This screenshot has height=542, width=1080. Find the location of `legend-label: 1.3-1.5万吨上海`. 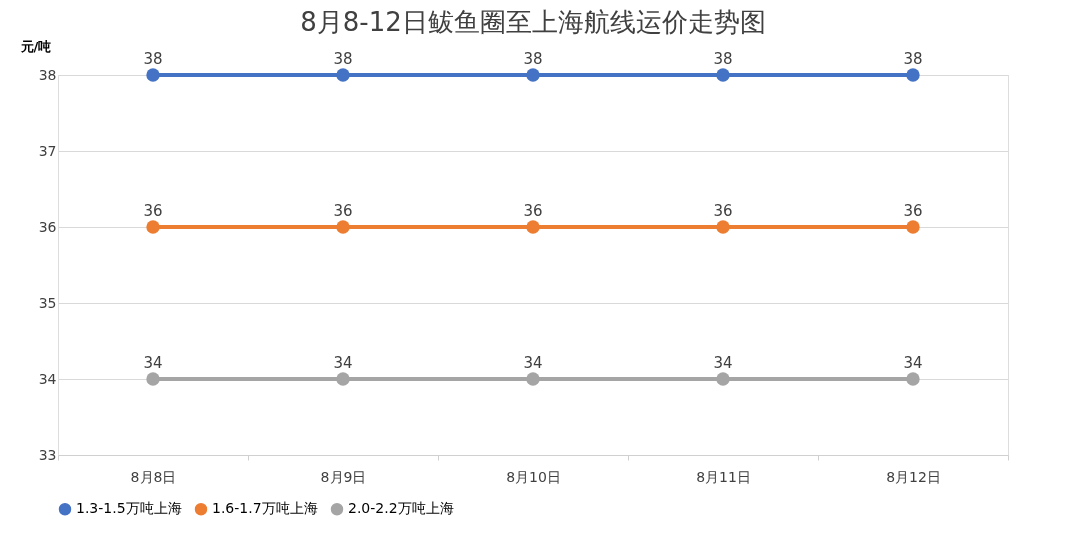

legend-label: 1.3-1.5万吨上海 is located at coordinates (129, 508).